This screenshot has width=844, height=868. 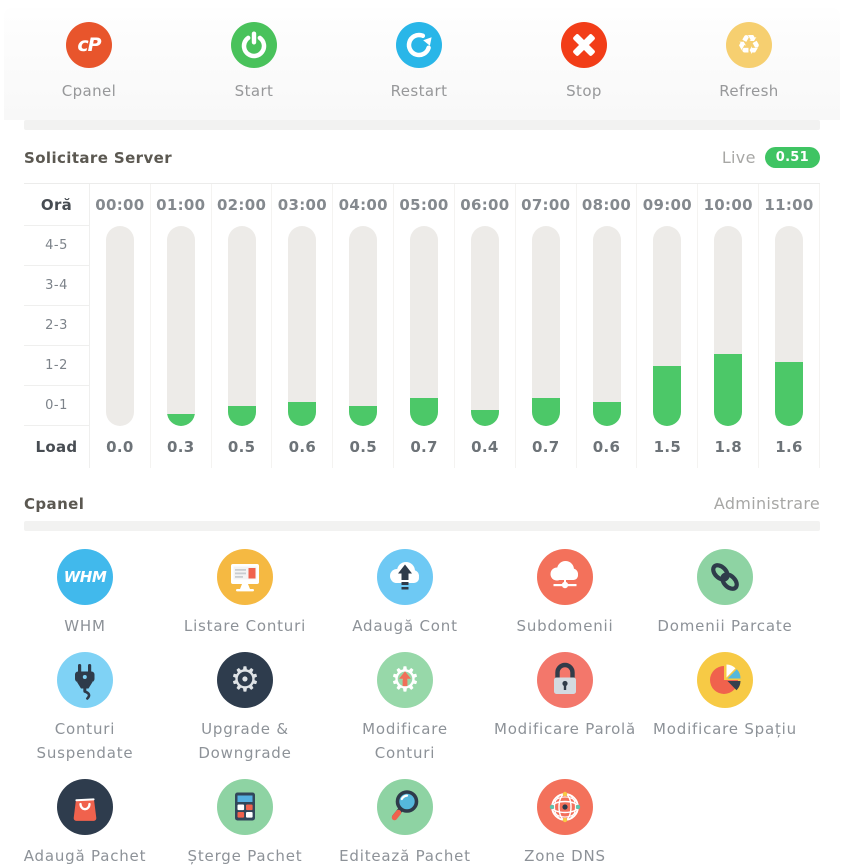 I want to click on cpanel-item-adauga-cont: Adaugă Cont, so click(x=405, y=593).